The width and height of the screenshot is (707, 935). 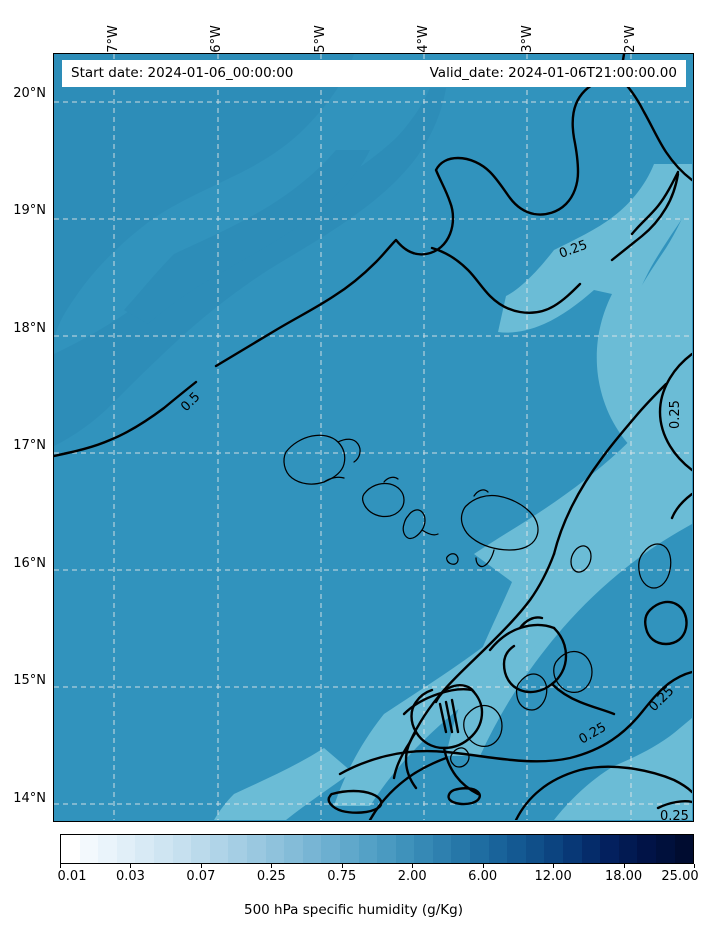 I want to click on colorbar-tick-label: 18.00, so click(x=623, y=876).